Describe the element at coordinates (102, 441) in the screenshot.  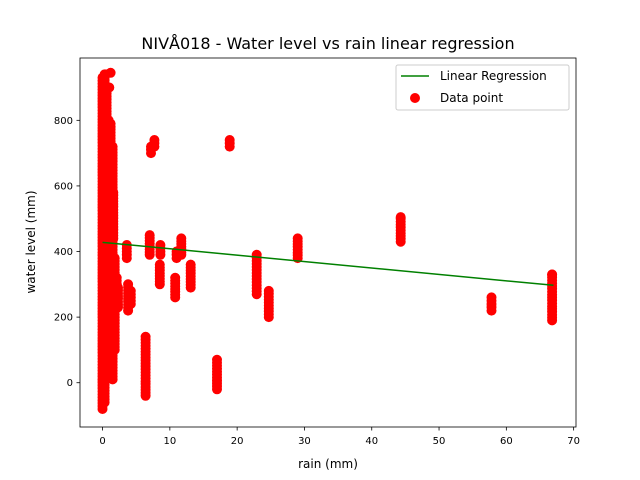
I see `x-tick-label: 0` at that location.